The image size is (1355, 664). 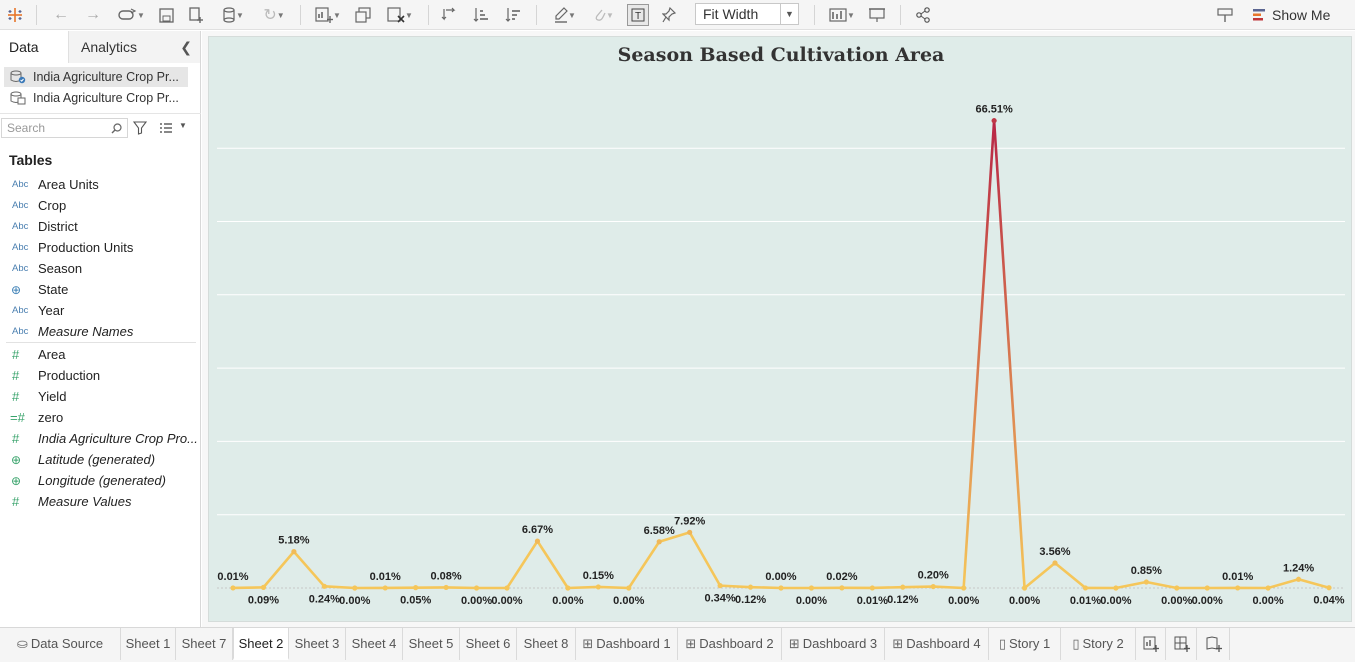 I want to click on new-worksheet-tab-icon, so click(x=1151, y=644).